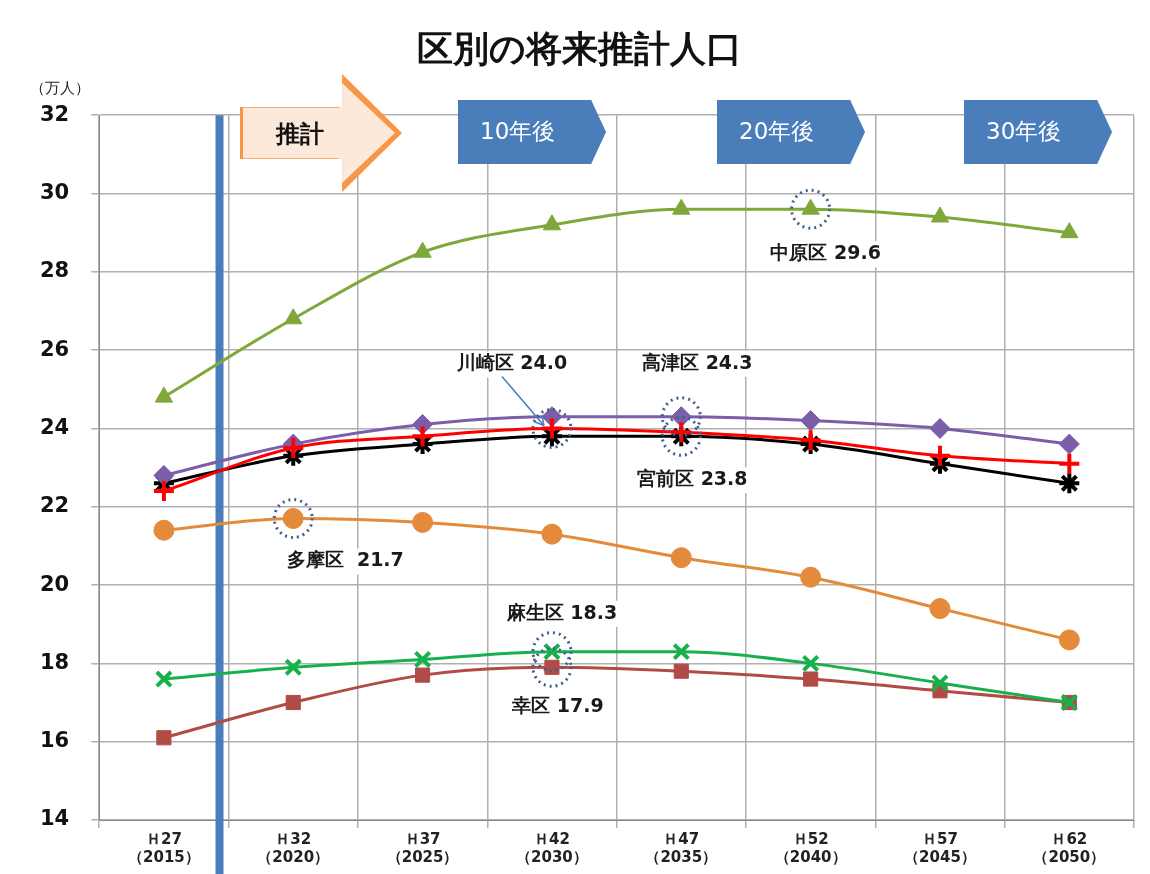  What do you see at coordinates (940, 847) in the screenshot?
I see `x-tick-label: Ｈ57 （2045）` at bounding box center [940, 847].